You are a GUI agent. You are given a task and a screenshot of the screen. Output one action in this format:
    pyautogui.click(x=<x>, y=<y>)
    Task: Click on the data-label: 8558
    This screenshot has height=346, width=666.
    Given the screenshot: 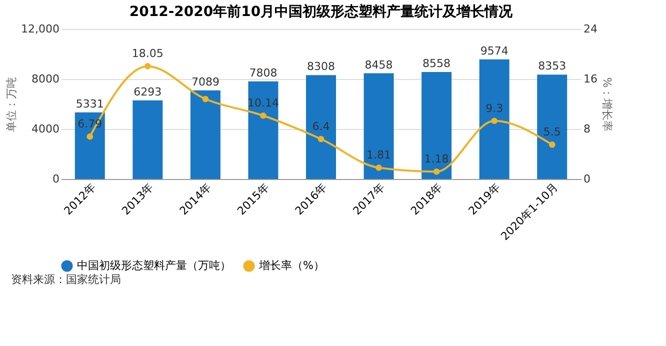 What is the action you would take?
    pyautogui.click(x=436, y=63)
    